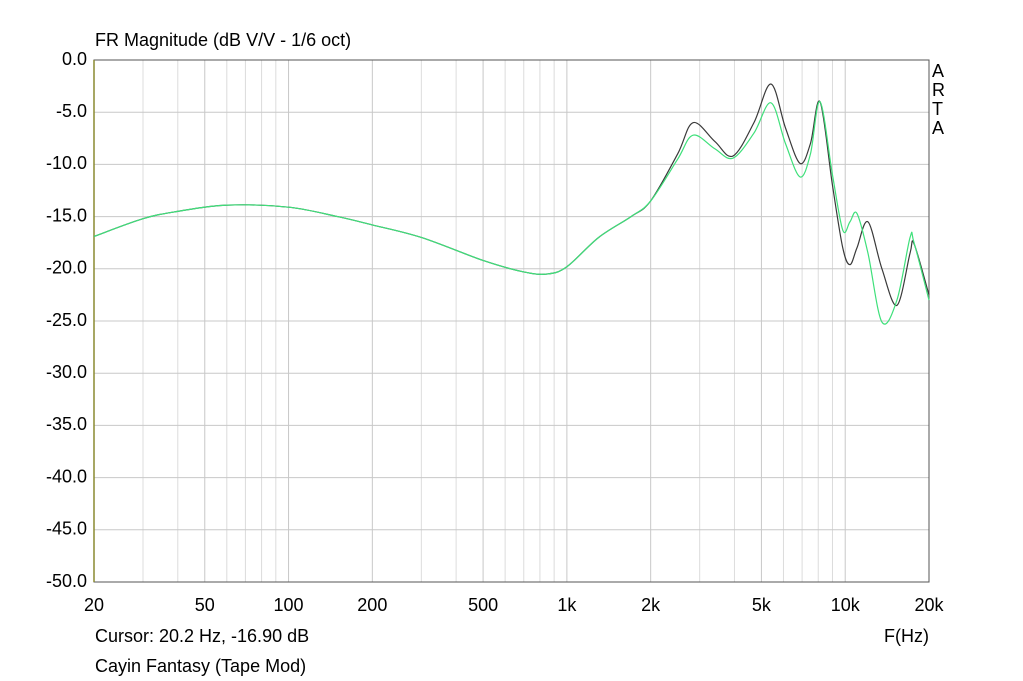 The image size is (1023, 681). Describe the element at coordinates (651, 605) in the screenshot. I see `x-tick-label: 2k` at that location.